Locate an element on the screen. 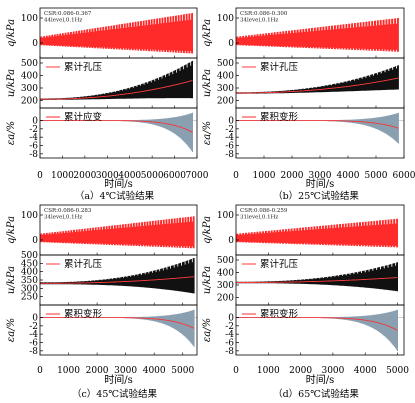  pore-pressure-series is located at coordinates (116, 80).